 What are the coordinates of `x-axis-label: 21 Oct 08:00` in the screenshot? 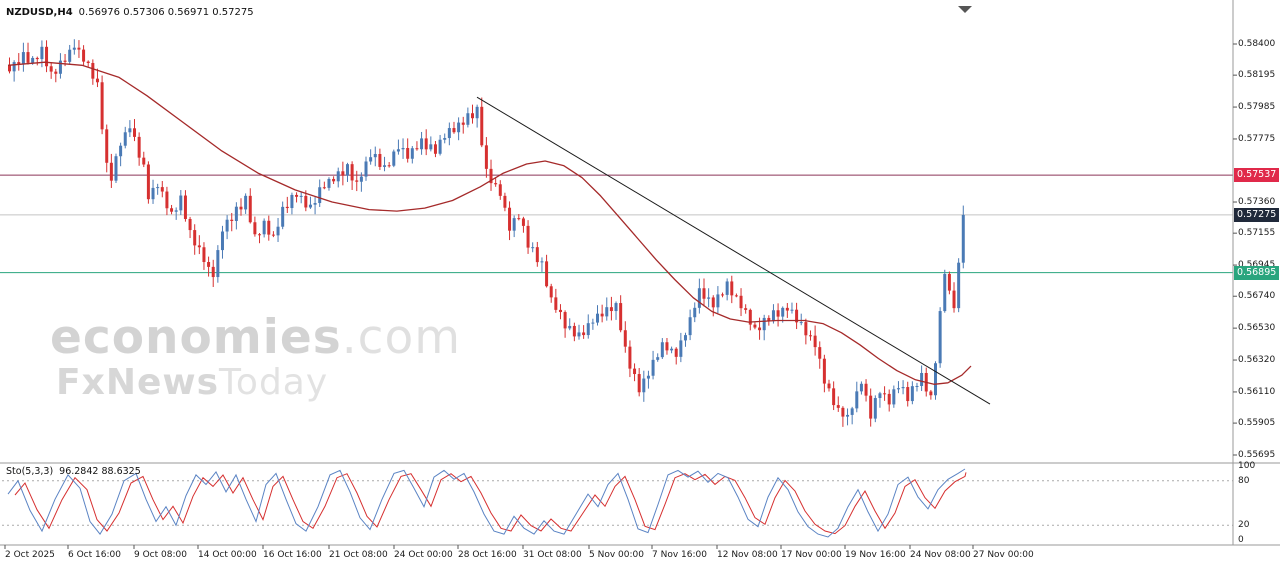 It's located at (358, 555).